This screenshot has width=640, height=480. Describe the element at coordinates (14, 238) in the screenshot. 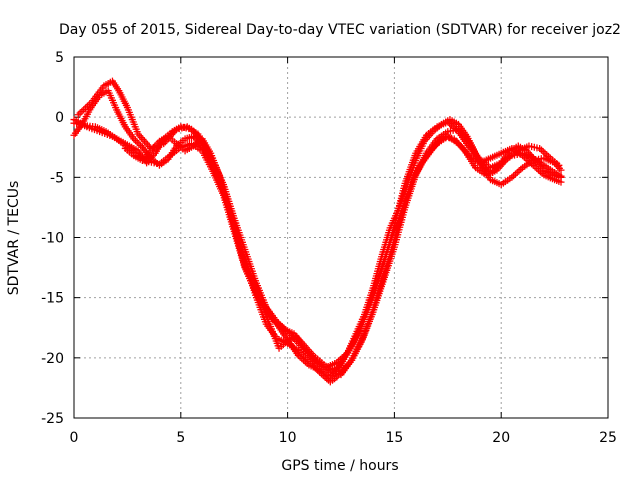

I see `y-axis-label: SDTVAR / TECUs` at that location.